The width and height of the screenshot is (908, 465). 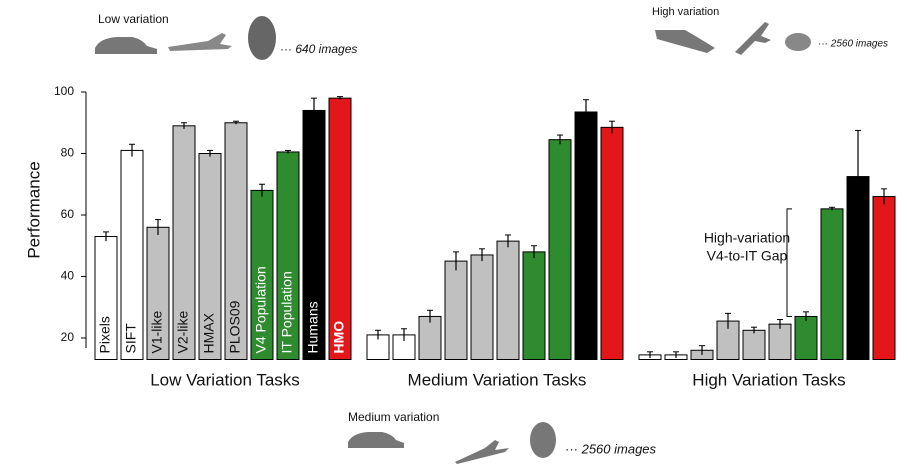 I want to click on gap-bracket, so click(x=789, y=262).